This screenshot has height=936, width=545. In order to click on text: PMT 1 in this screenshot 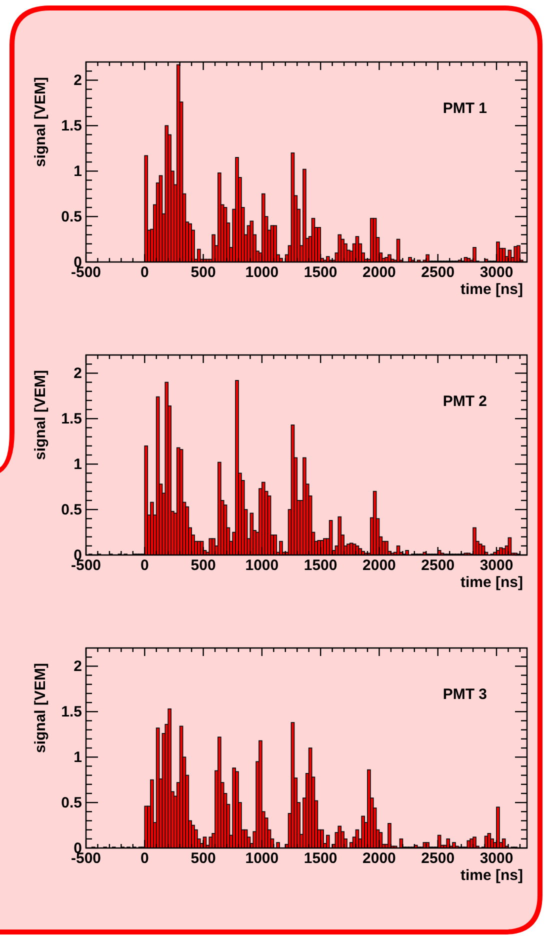, I will do `click(464, 108)`.